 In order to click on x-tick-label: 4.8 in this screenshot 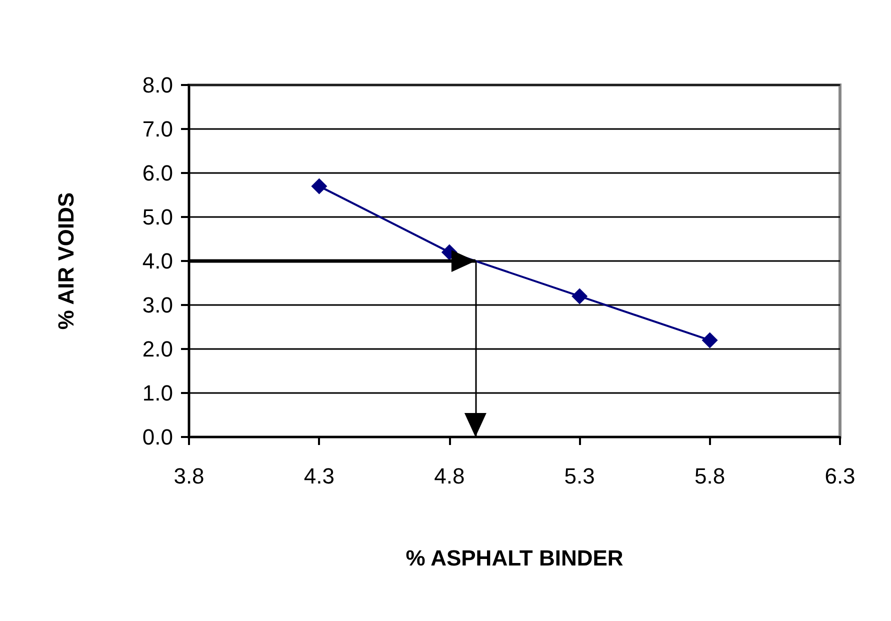, I will do `click(449, 476)`.